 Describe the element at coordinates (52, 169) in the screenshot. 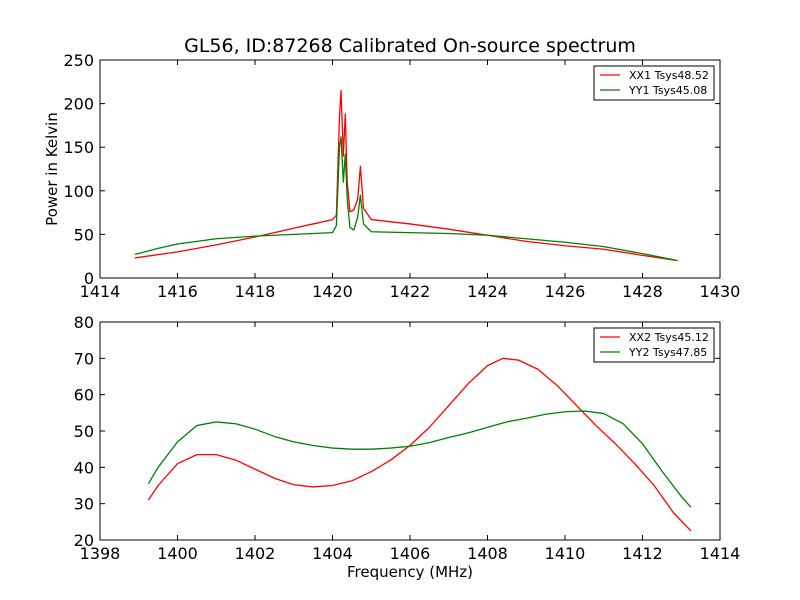

I see `y-axis-label: Power in Kelvin` at that location.